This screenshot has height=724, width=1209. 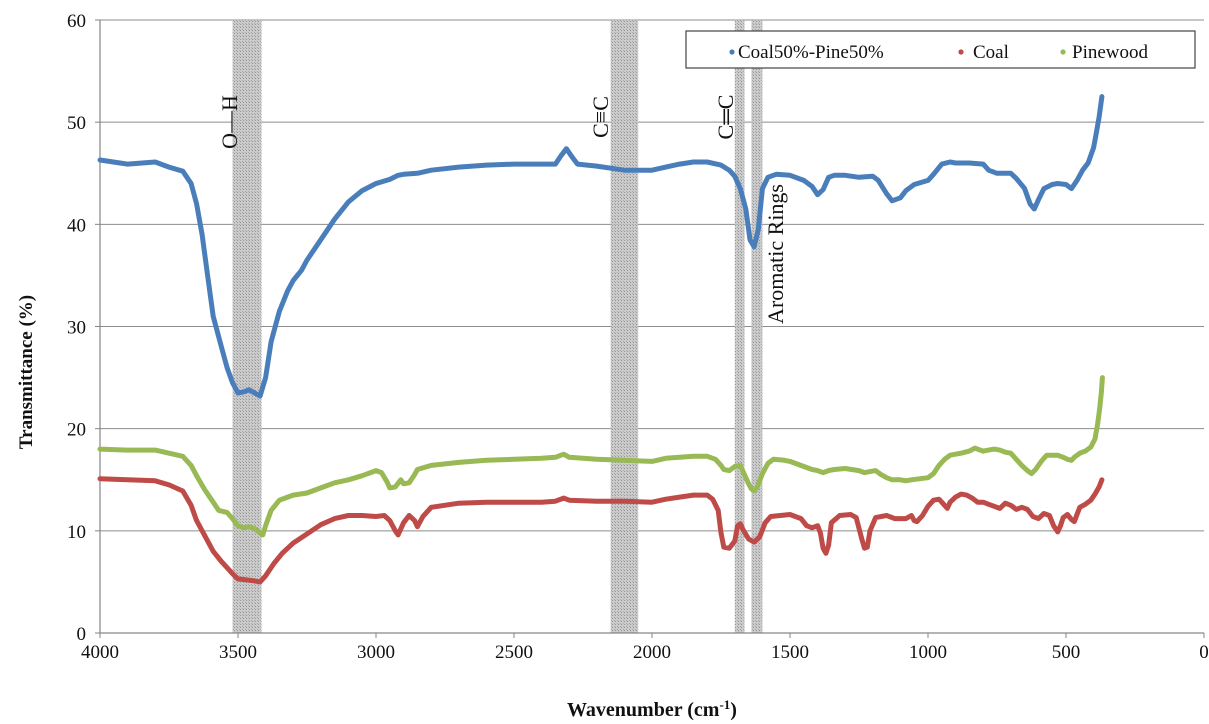 I want to click on x-axis-title-close: ), so click(x=733, y=710).